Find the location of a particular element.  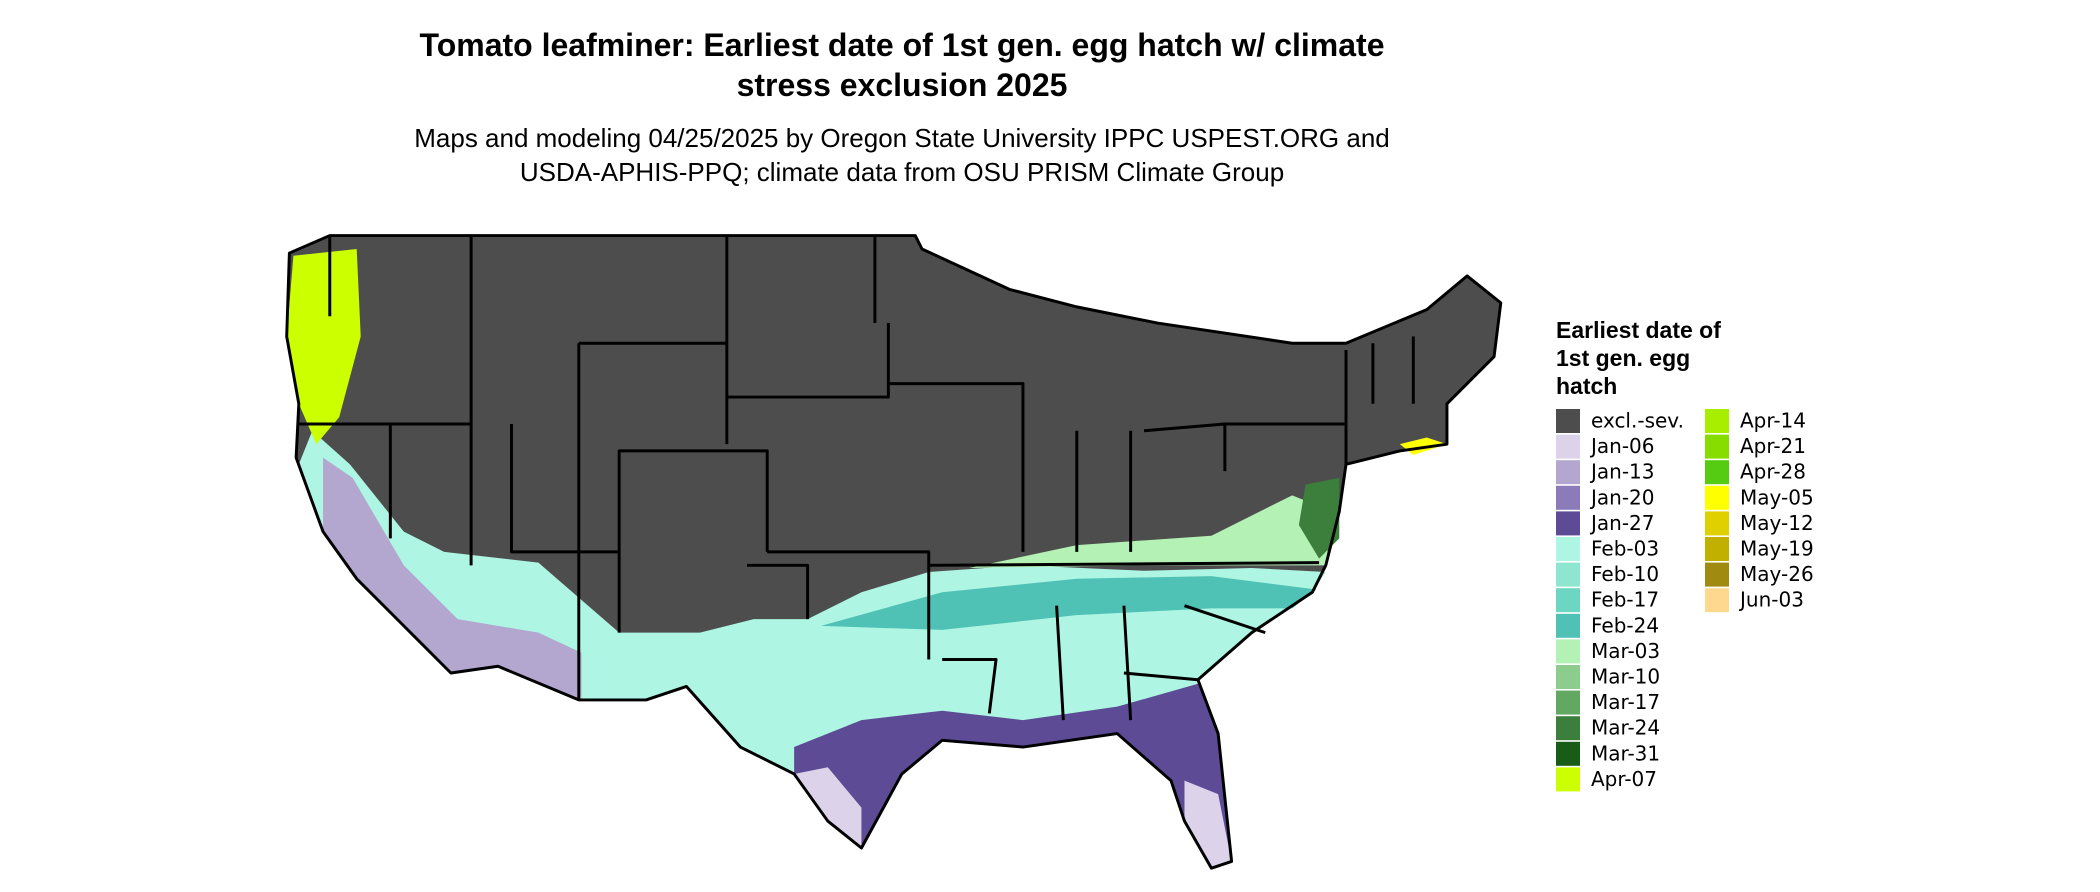

zone-apr is located at coordinates (323, 347).